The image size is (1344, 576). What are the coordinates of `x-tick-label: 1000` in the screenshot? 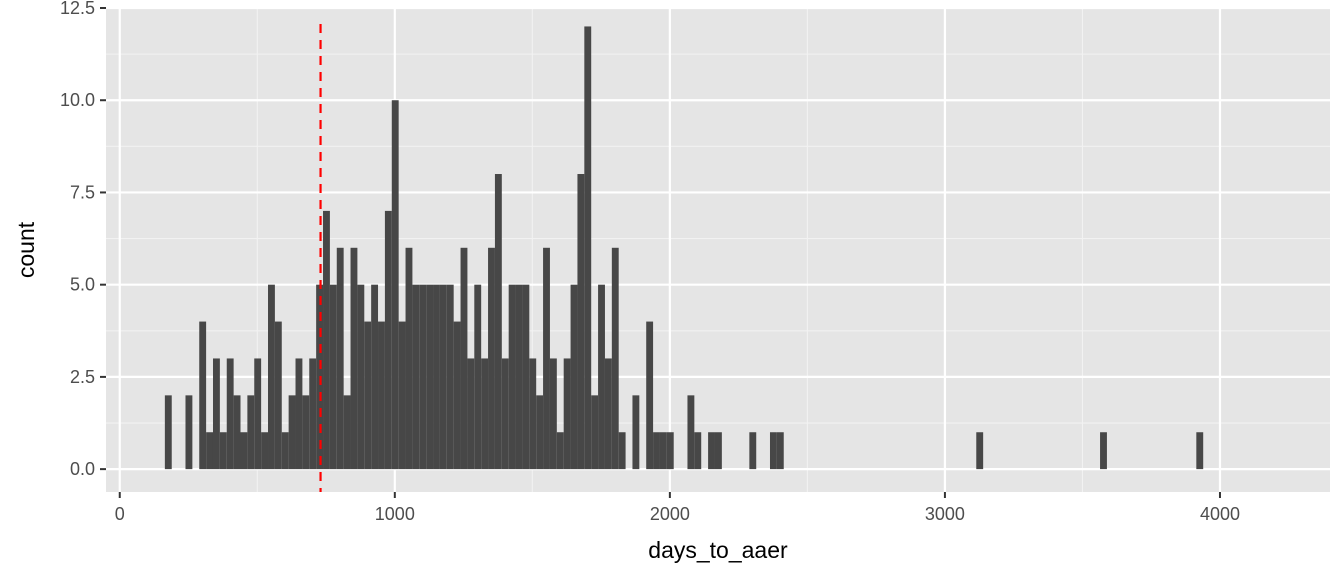 It's located at (395, 514).